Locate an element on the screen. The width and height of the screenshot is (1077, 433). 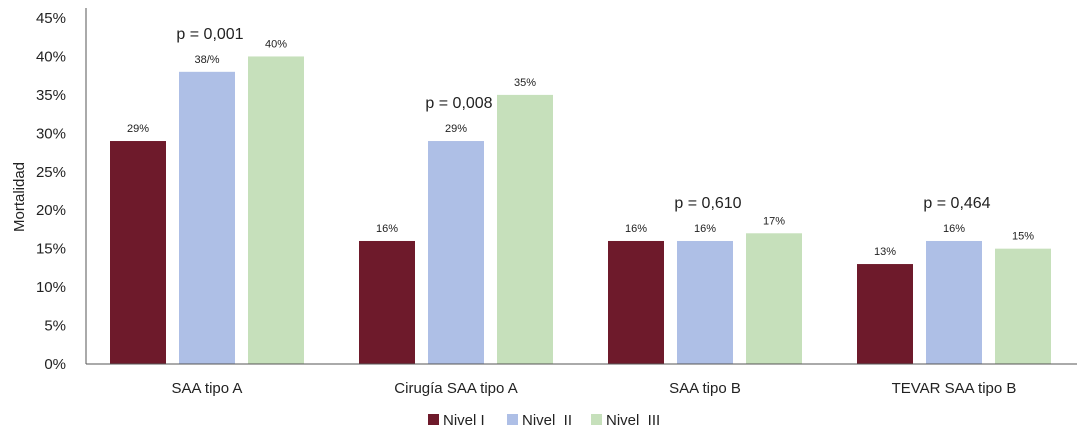
y-axis: 0% 5% 10% 15% 20% 25% 30% 35% 40% 45% is located at coordinates (61, 190).